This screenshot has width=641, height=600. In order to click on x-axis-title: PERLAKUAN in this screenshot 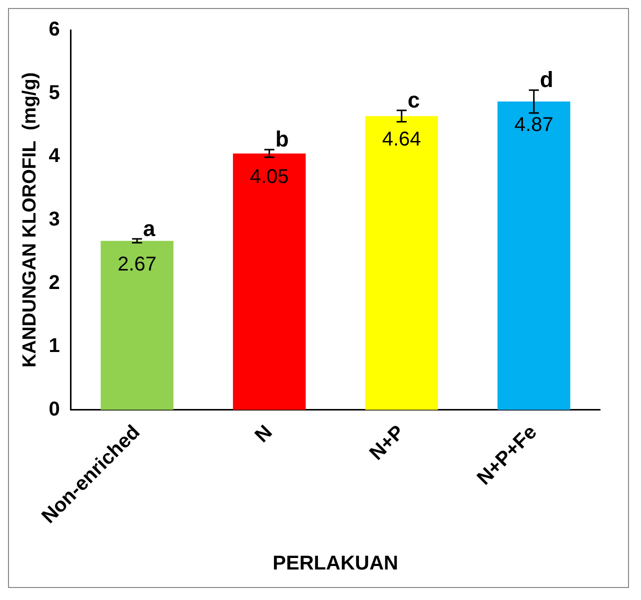, I will do `click(335, 563)`.